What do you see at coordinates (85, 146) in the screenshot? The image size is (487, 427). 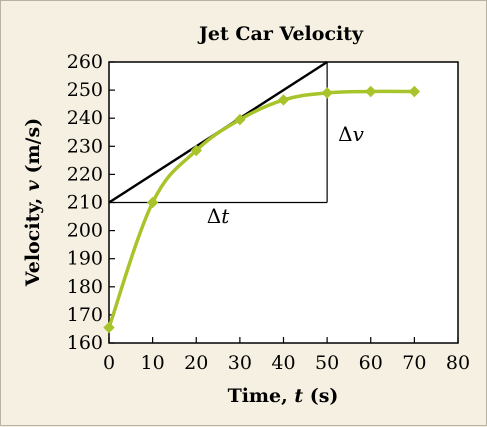 I see `y-tick-label: 230` at bounding box center [85, 146].